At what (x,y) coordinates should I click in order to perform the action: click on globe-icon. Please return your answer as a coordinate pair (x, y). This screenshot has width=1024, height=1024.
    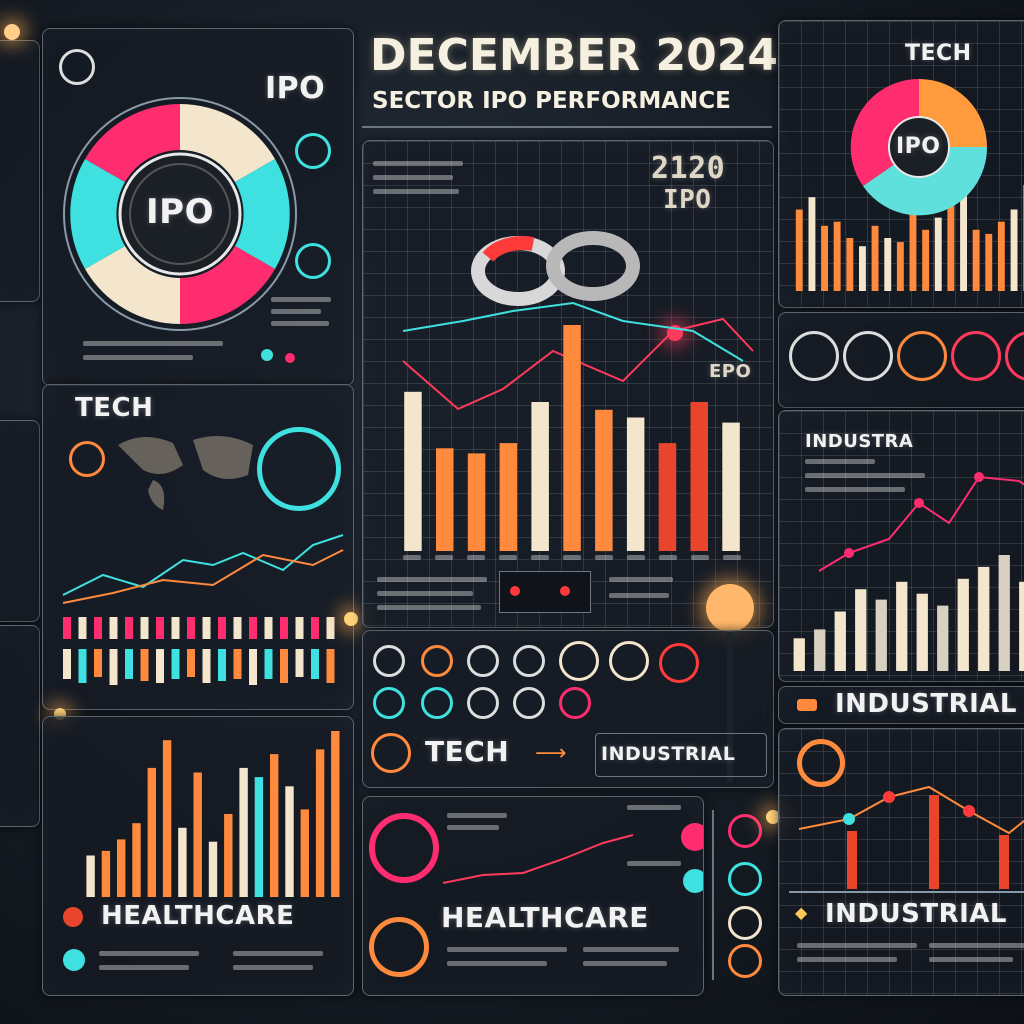
    Looking at the image, I should click on (299, 469).